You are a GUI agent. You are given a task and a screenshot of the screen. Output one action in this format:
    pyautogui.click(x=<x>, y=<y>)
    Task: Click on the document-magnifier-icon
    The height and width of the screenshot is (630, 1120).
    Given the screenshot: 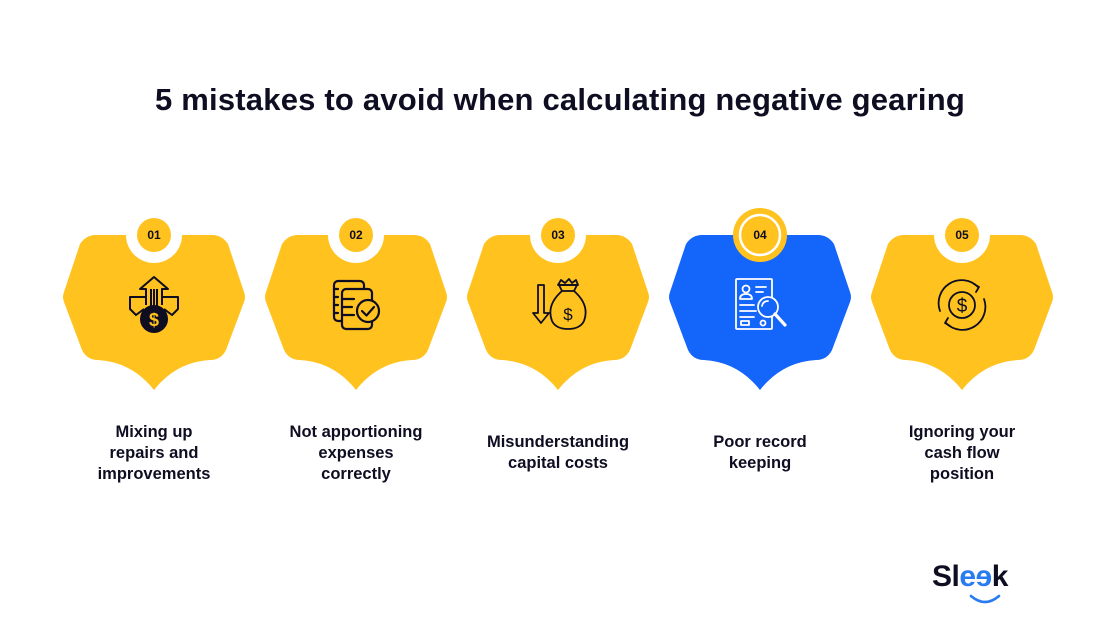 What is the action you would take?
    pyautogui.click(x=761, y=304)
    